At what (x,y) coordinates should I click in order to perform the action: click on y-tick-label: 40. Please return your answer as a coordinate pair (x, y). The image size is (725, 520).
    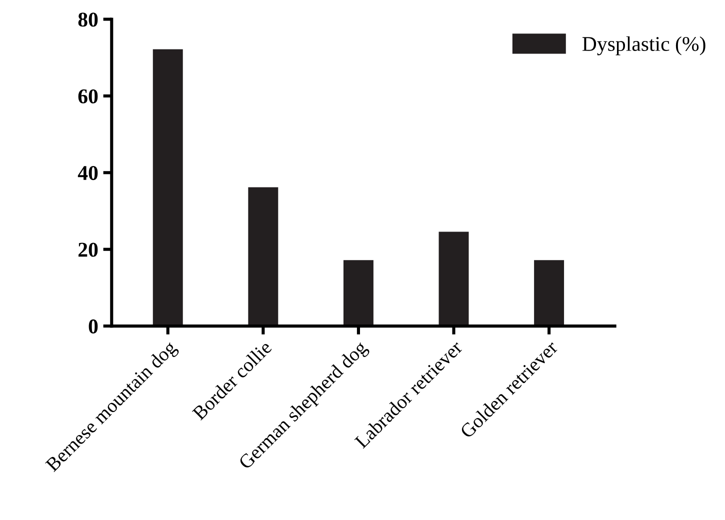
    Looking at the image, I should click on (88, 173).